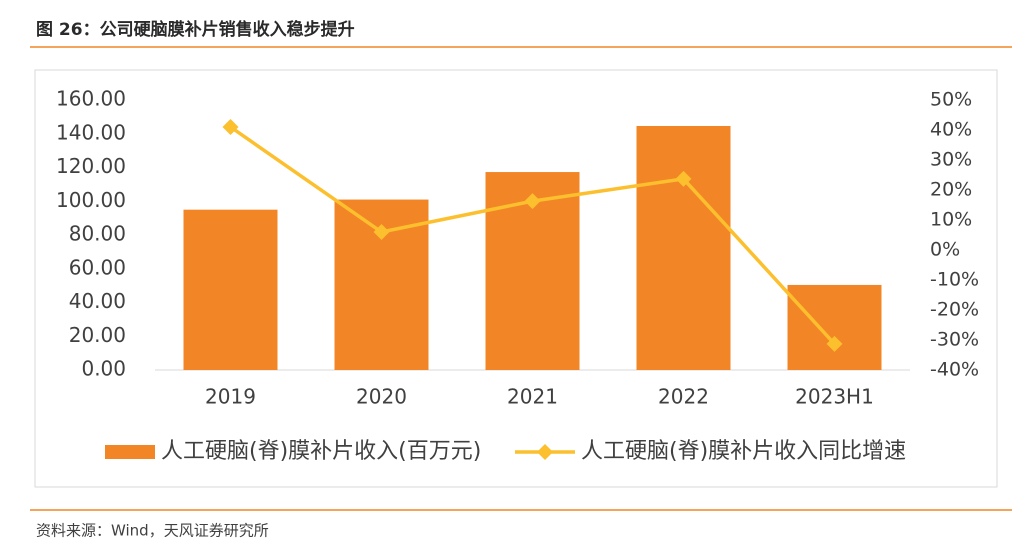  I want to click on legend-label: 人工硬脑(脊)膜补片收入同比增速, so click(743, 451).